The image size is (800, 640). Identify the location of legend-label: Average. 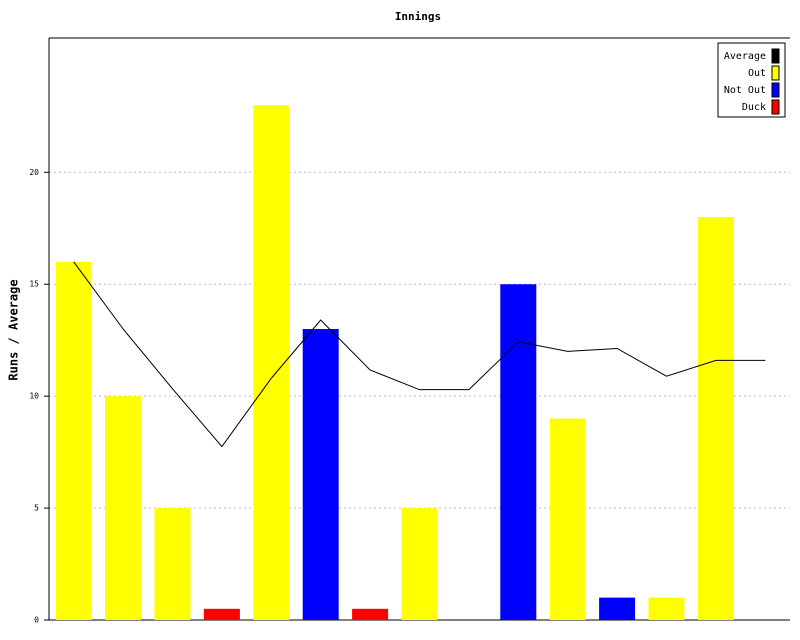
(745, 56).